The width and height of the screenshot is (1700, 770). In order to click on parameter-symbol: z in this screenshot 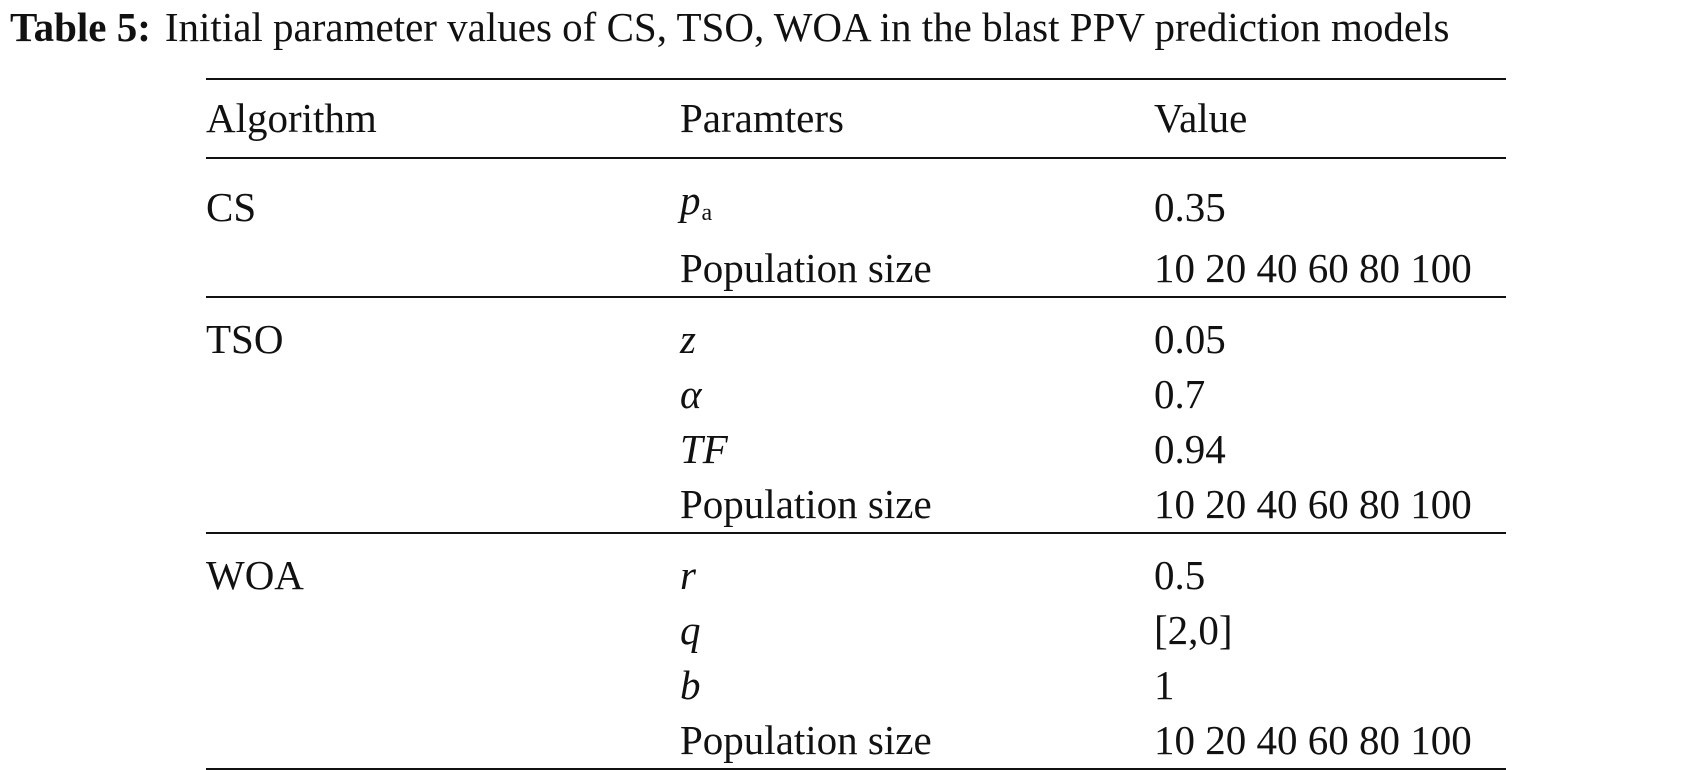, I will do `click(688, 339)`.